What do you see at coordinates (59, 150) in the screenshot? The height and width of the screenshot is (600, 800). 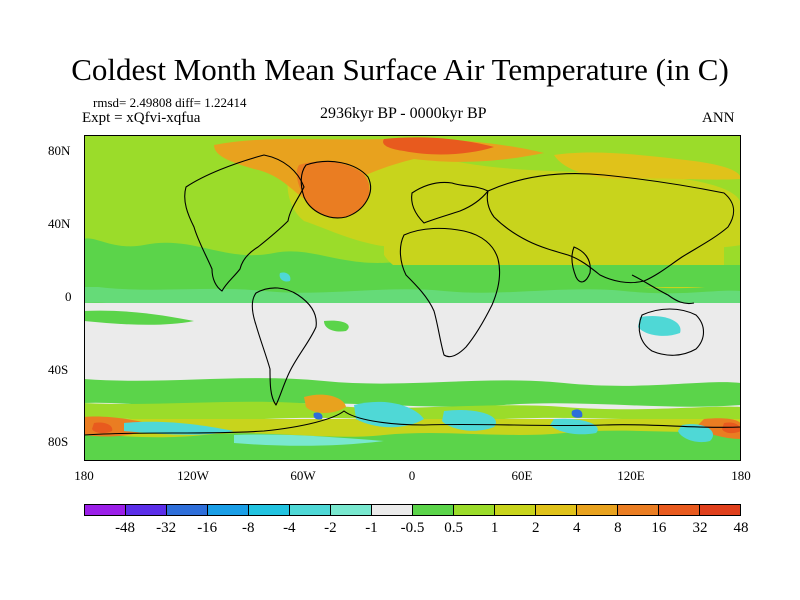 I see `lat-tick-80n: 80N` at bounding box center [59, 150].